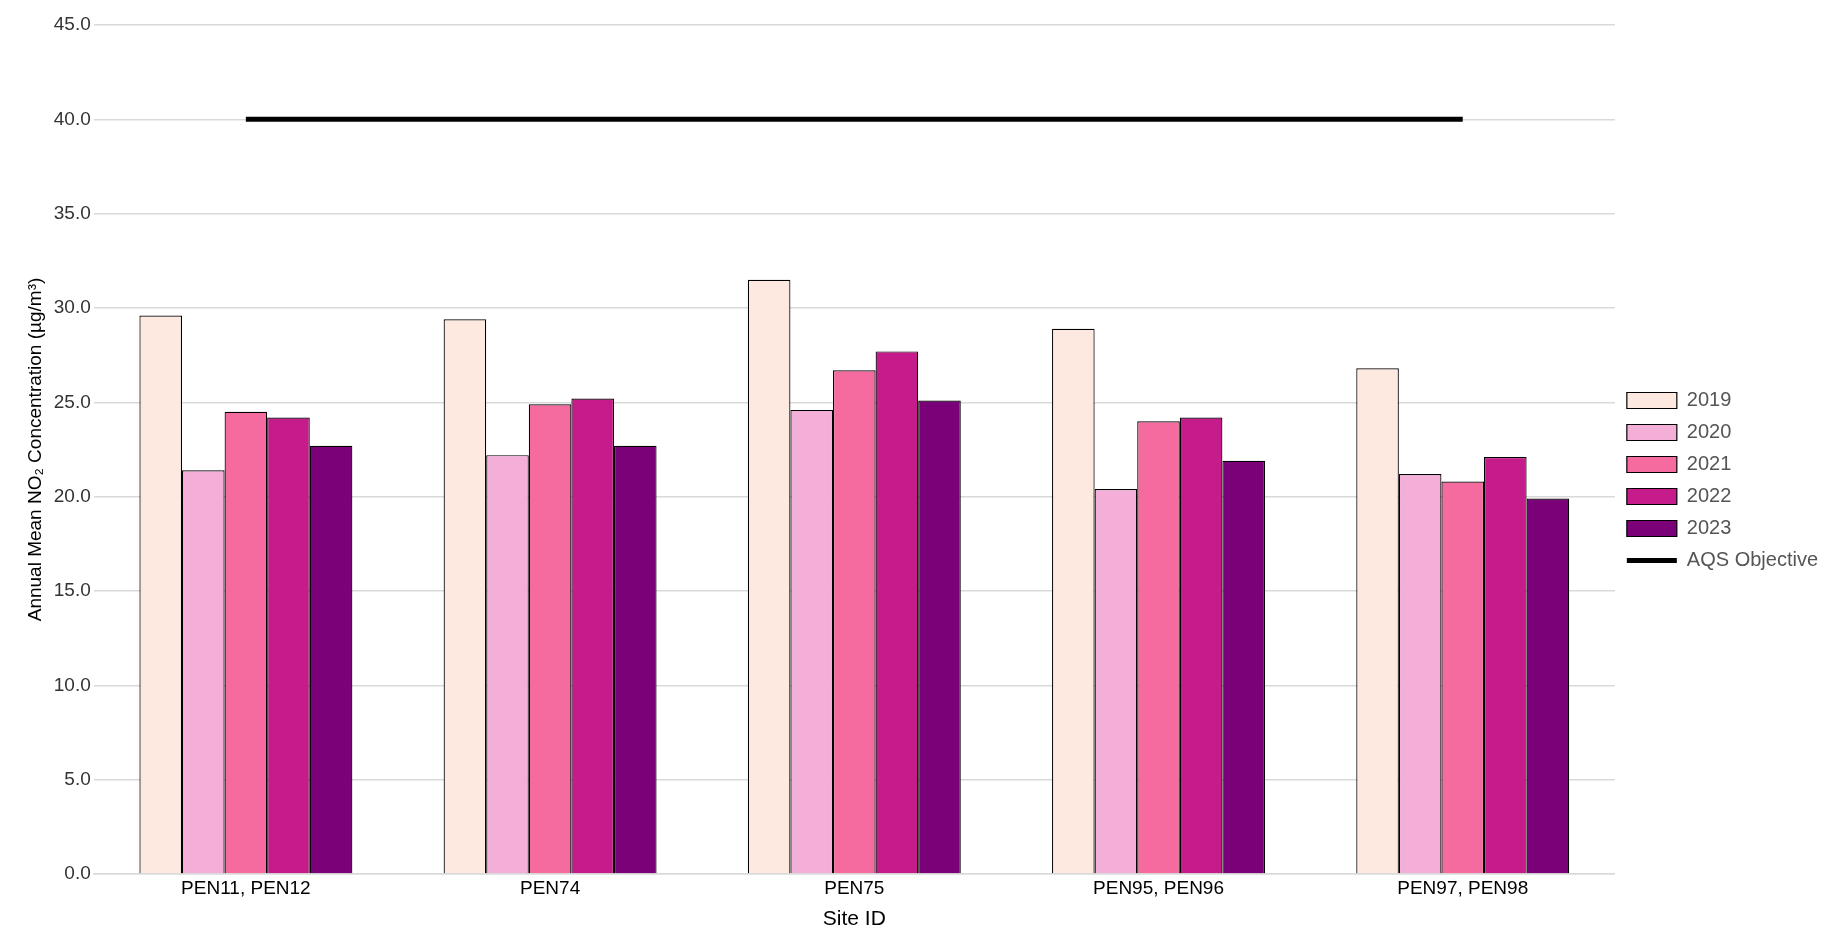  What do you see at coordinates (72, 401) in the screenshot?
I see `y-tick-label: 25.0` at bounding box center [72, 401].